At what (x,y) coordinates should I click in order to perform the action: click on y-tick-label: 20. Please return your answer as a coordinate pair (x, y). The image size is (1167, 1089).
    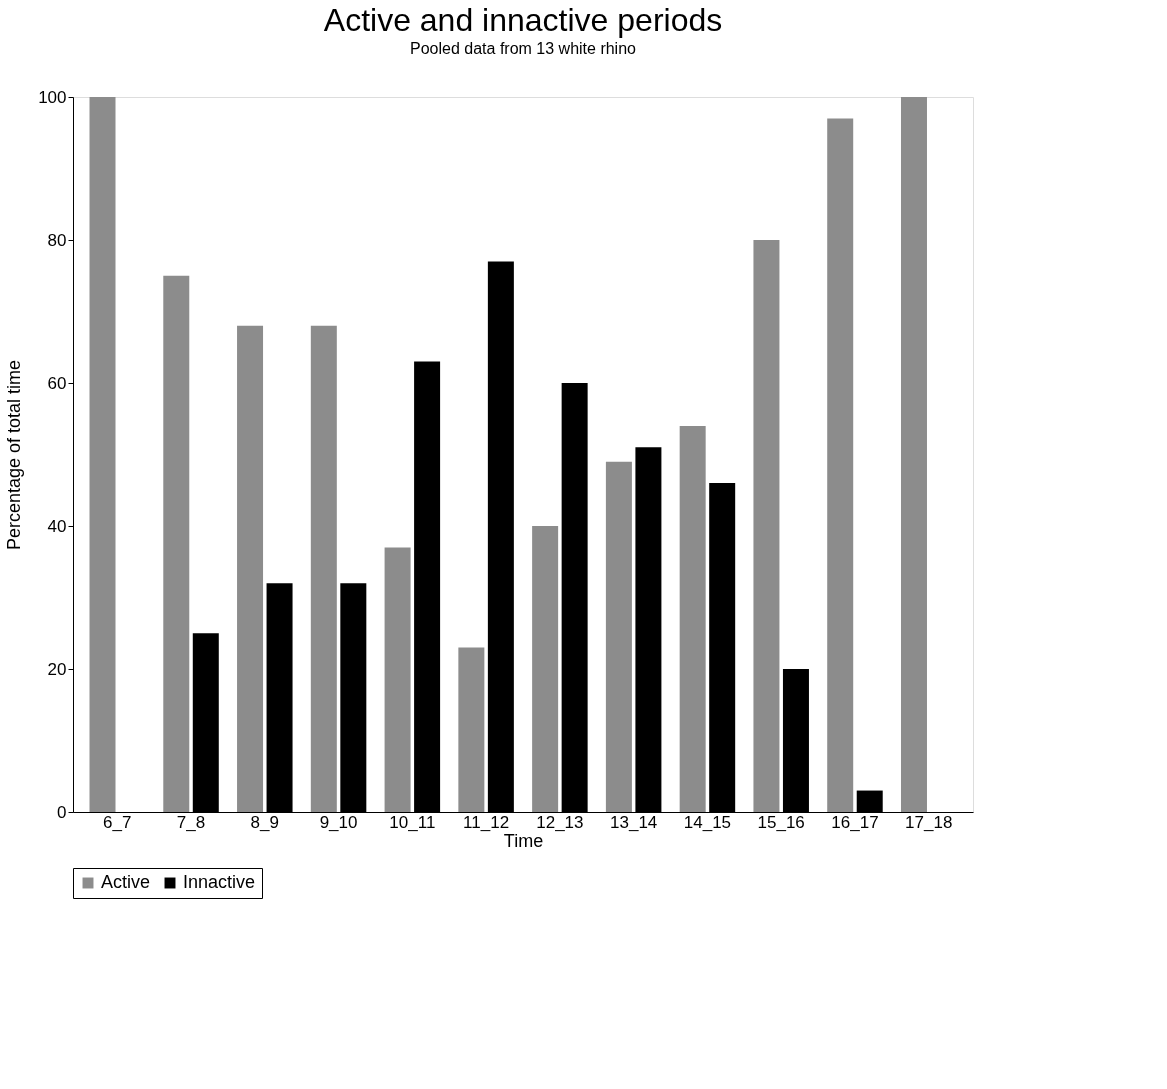
    Looking at the image, I should click on (57, 669).